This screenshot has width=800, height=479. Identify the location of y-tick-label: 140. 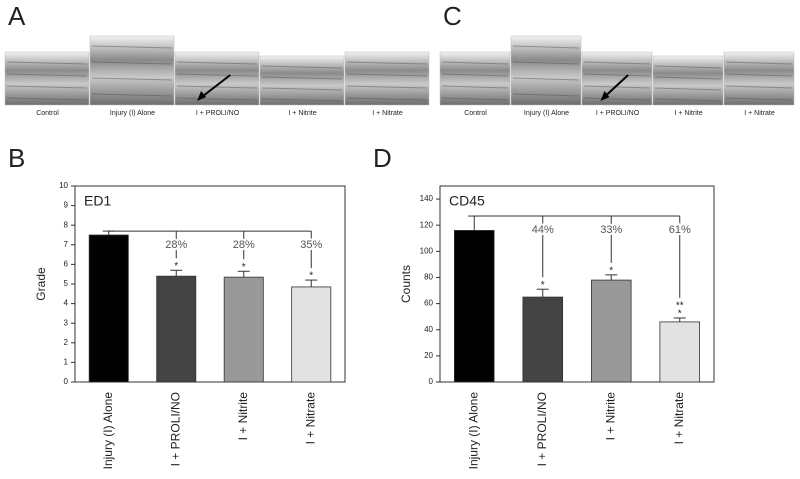
(427, 198).